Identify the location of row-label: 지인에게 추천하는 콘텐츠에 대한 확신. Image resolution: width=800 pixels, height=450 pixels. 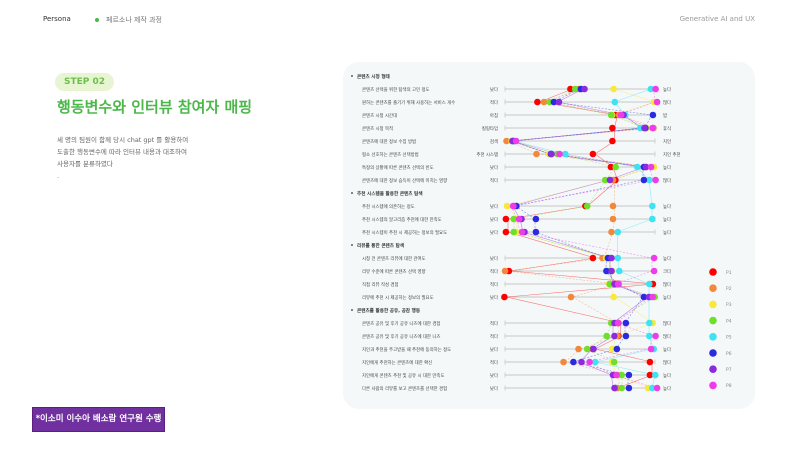
(397, 362).